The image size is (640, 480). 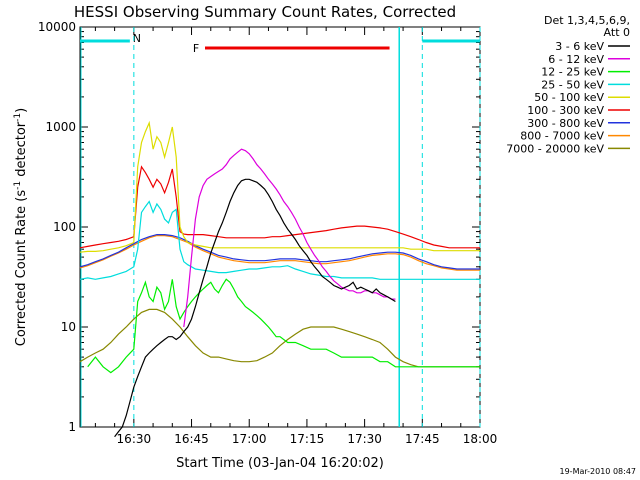 I want to click on legend-label-0: 3 - 6 keV, so click(x=579, y=46).